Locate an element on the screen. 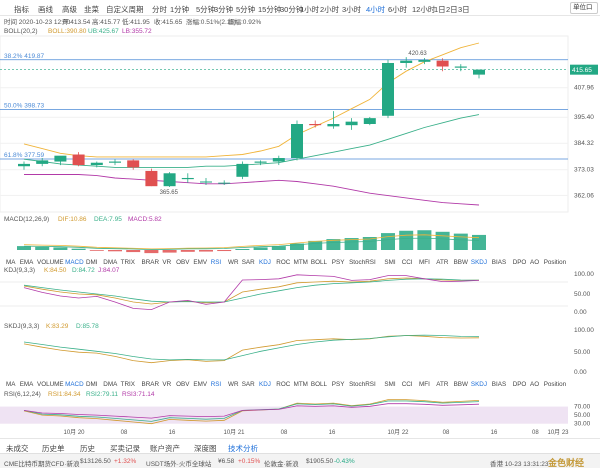  toolbar-tab-14: 3小时 is located at coordinates (352, 9).